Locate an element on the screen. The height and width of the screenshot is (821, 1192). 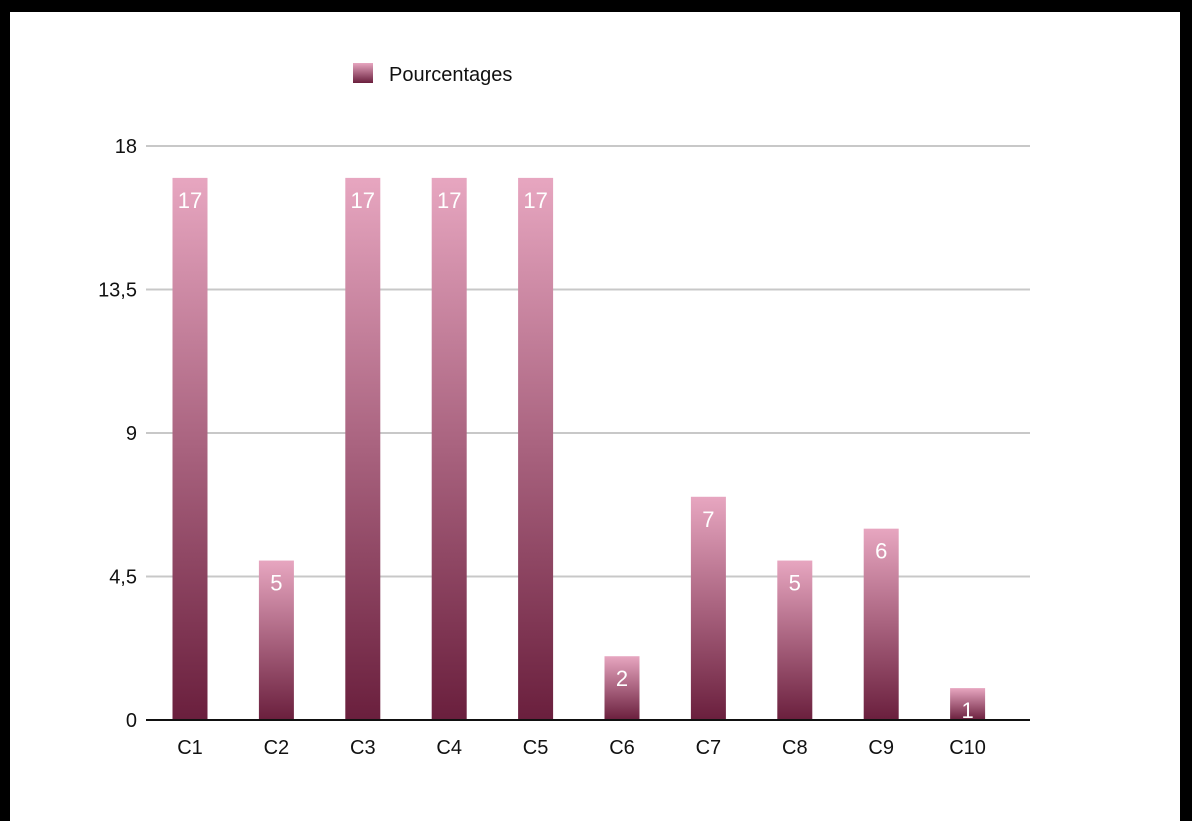
x-tick-label: C2 is located at coordinates (277, 748).